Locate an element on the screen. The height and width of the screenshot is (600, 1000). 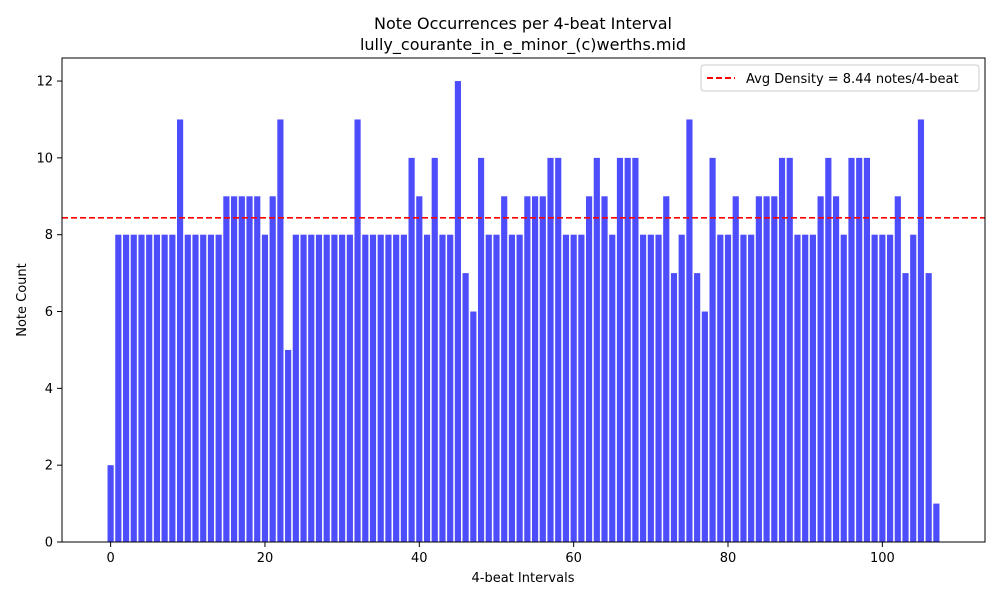
chart-subtitle: lully_courante_in_e_minor_(c)werths.mid is located at coordinates (523, 45).